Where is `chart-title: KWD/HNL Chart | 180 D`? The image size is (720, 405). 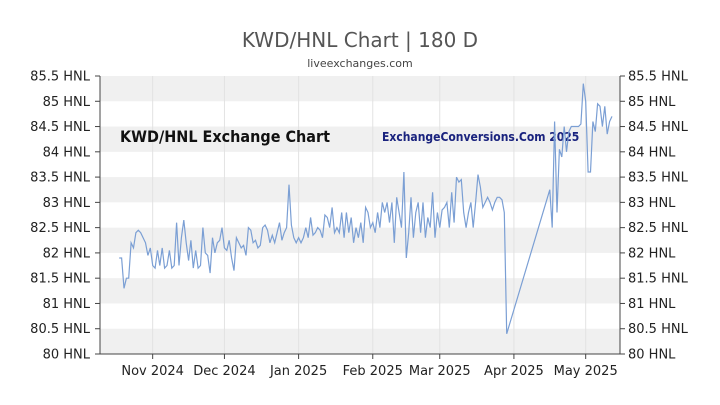
chart-title: KWD/HNL Chart | 180 D is located at coordinates (360, 40).